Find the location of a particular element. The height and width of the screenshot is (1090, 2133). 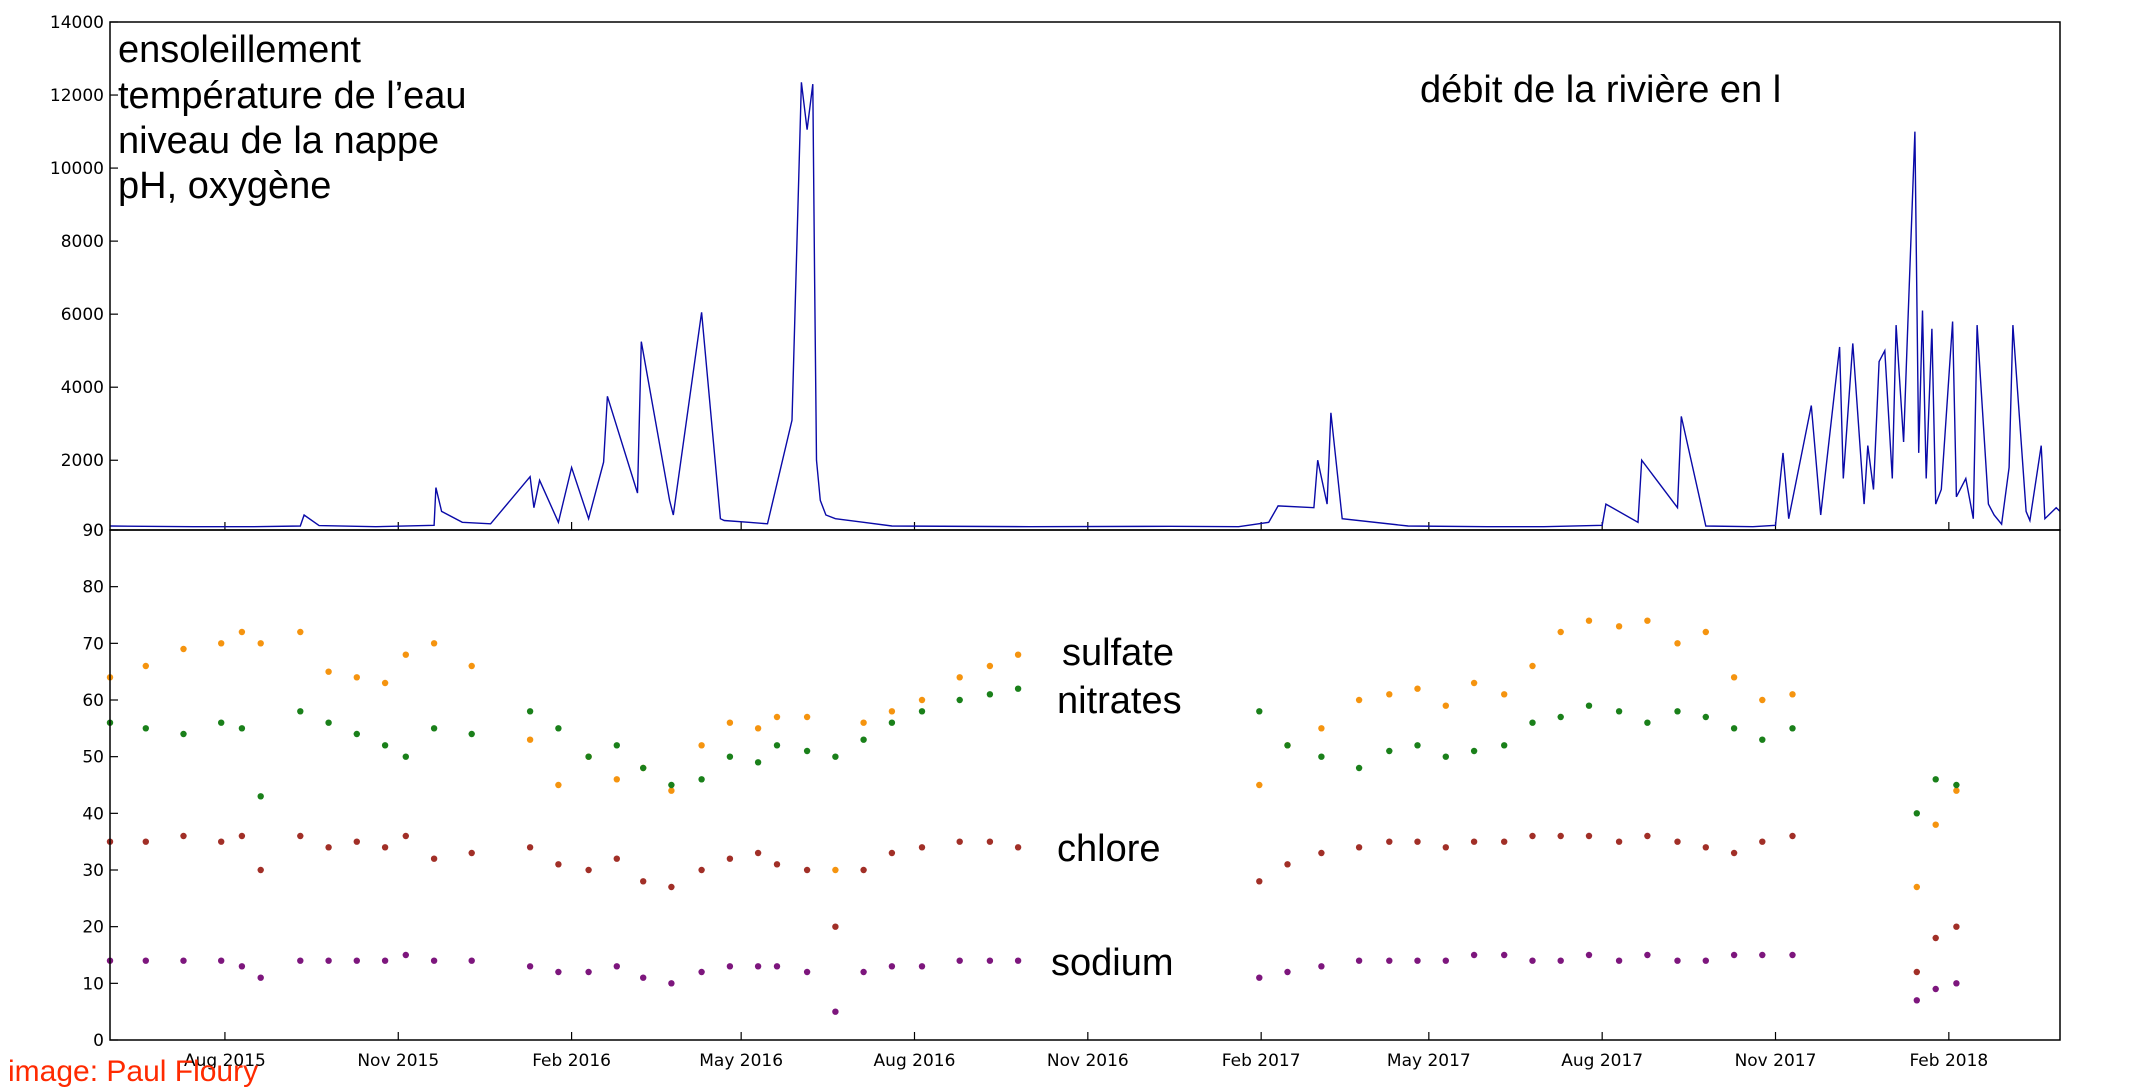

flow-y-axis: 14000 12000 10000 8000 6000 4000 2000 90 is located at coordinates (84, 277).